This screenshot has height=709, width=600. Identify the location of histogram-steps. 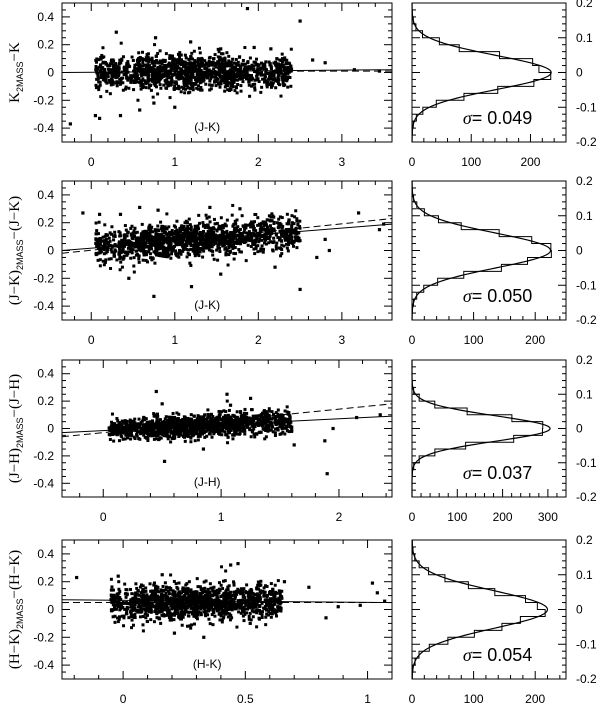
(478, 609).